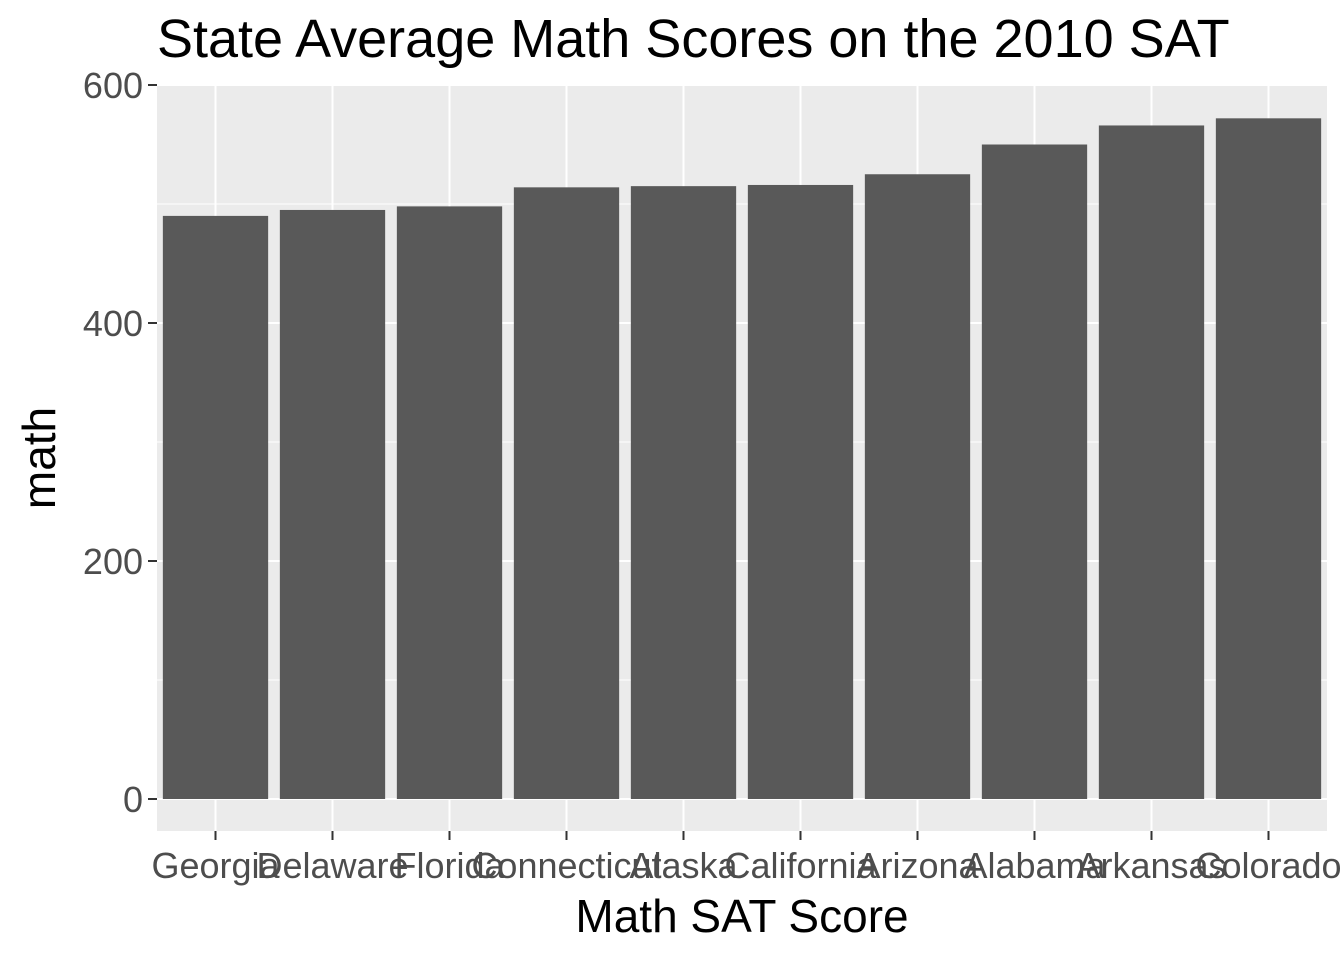 The height and width of the screenshot is (960, 1344). Describe the element at coordinates (449, 502) in the screenshot. I see `bar-florida` at that location.